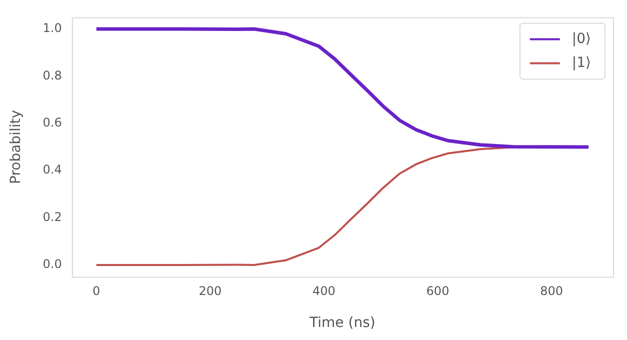  What do you see at coordinates (551, 291) in the screenshot?
I see `x-tick-label: 800` at bounding box center [551, 291].